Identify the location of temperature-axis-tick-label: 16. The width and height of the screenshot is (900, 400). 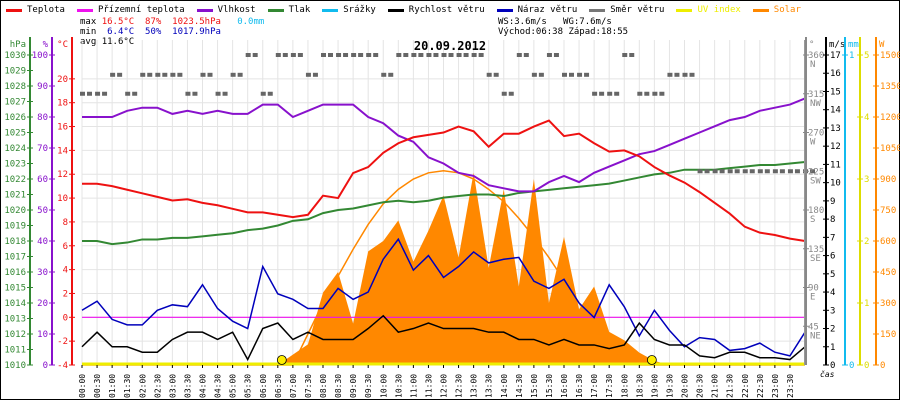
(62, 128).